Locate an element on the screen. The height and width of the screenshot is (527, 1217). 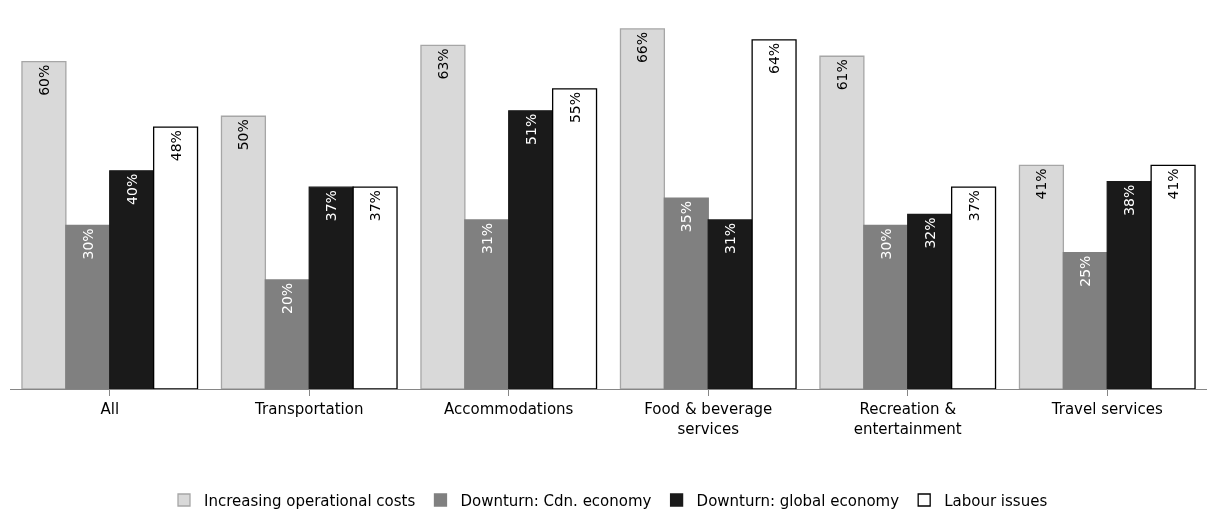
data-label: 50% is located at coordinates (243, 135).